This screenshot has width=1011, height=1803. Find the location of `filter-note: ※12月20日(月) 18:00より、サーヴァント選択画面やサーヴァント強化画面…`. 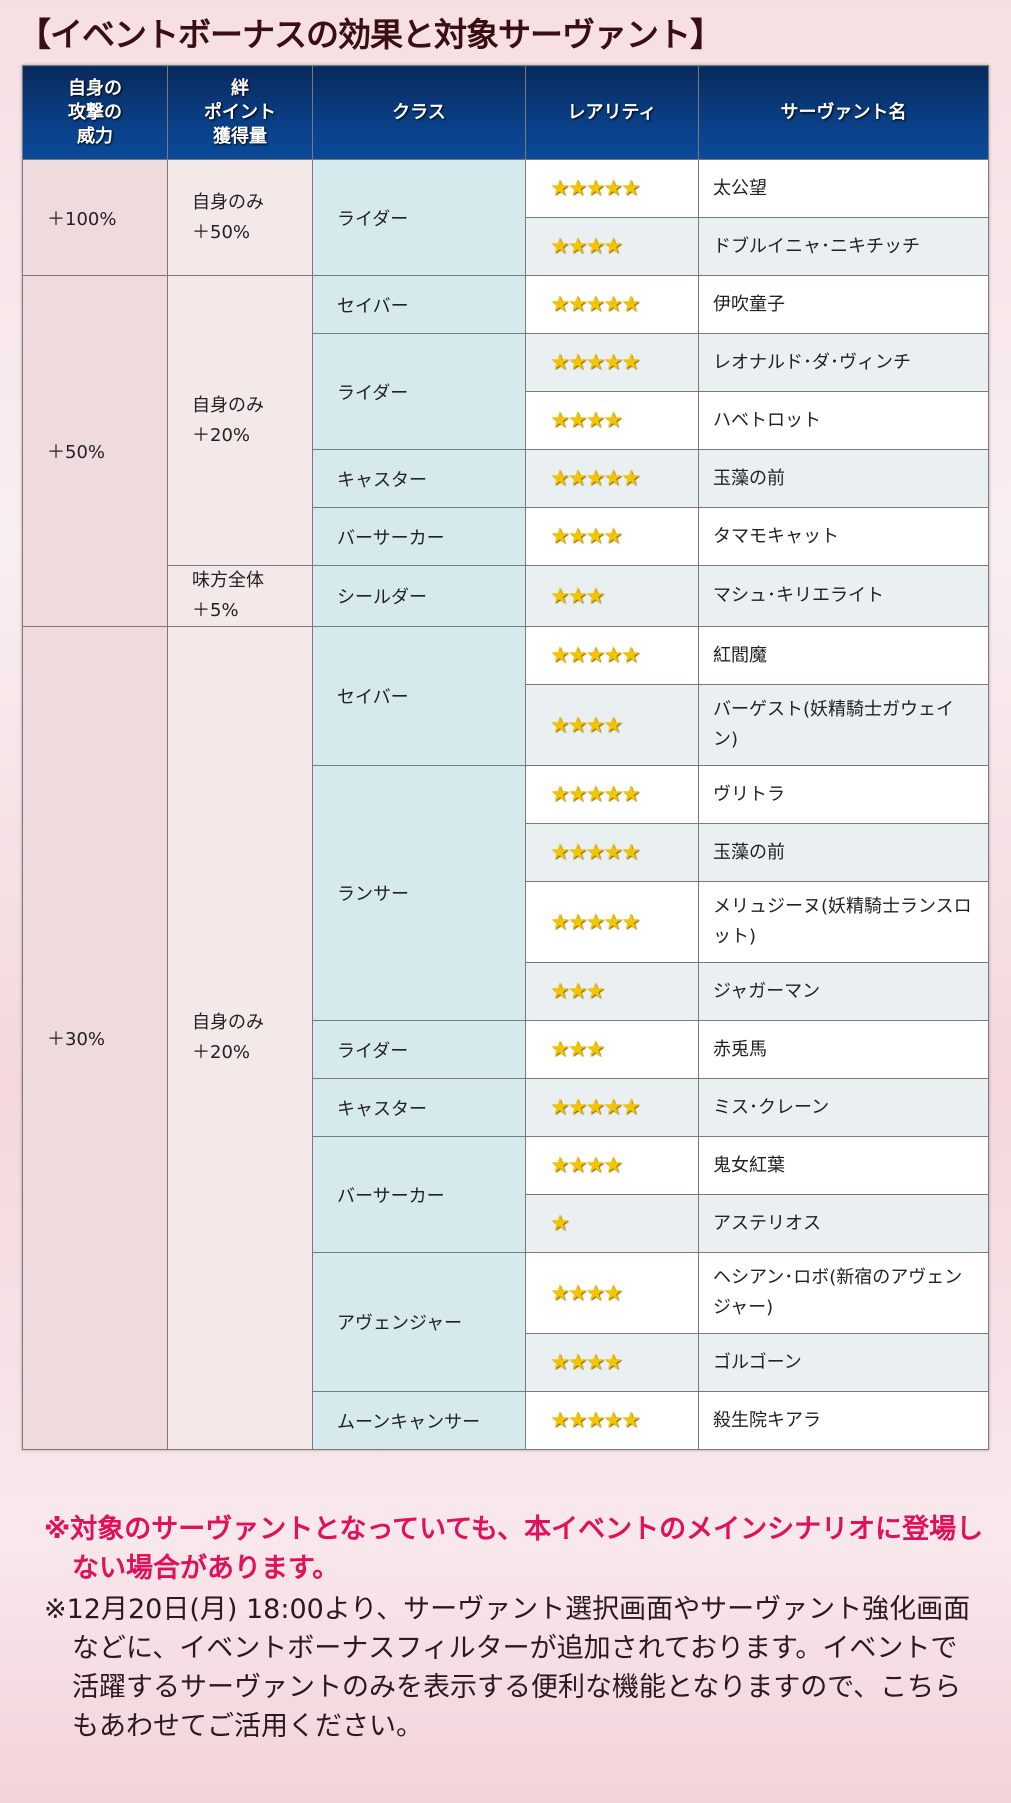

filter-note: ※12月20日(月) 18:00より、サーヴァント選択画面やサーヴァント強化画面… is located at coordinates (507, 1668).